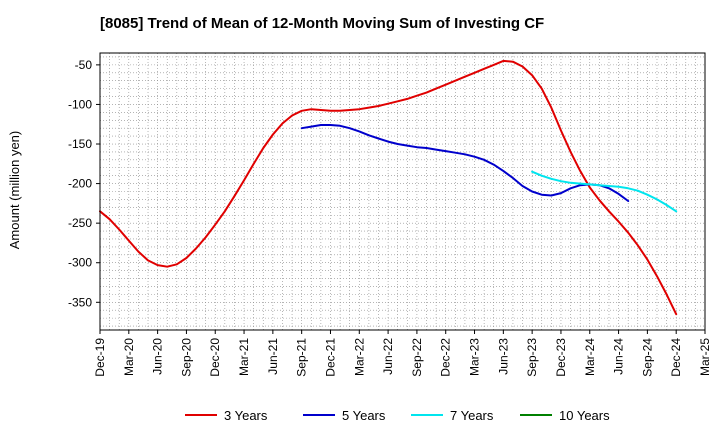  Describe the element at coordinates (80, 104) in the screenshot. I see `y-tick-label: -100` at that location.